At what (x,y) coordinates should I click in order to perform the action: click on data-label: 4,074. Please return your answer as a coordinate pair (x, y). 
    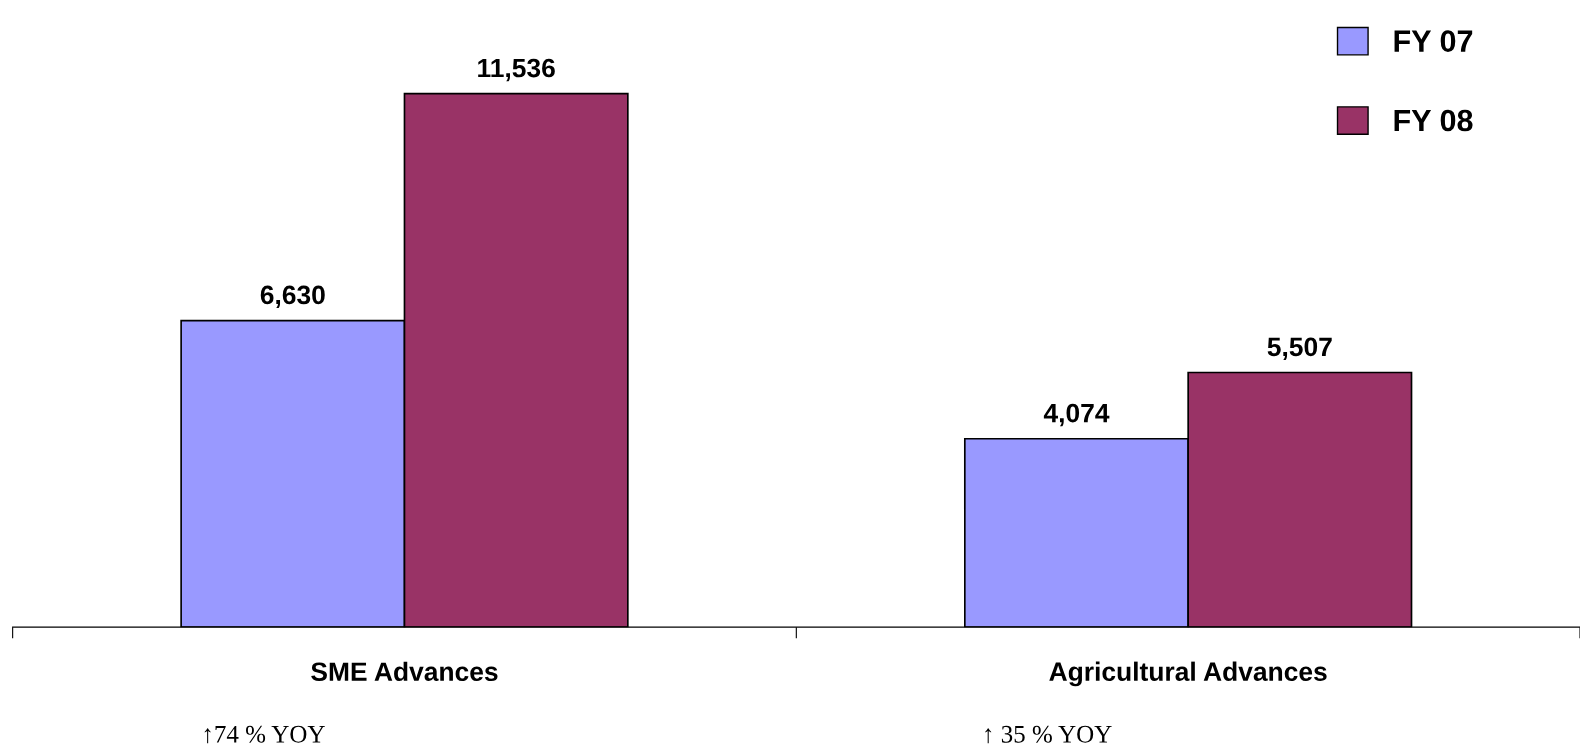
    Looking at the image, I should click on (1076, 415).